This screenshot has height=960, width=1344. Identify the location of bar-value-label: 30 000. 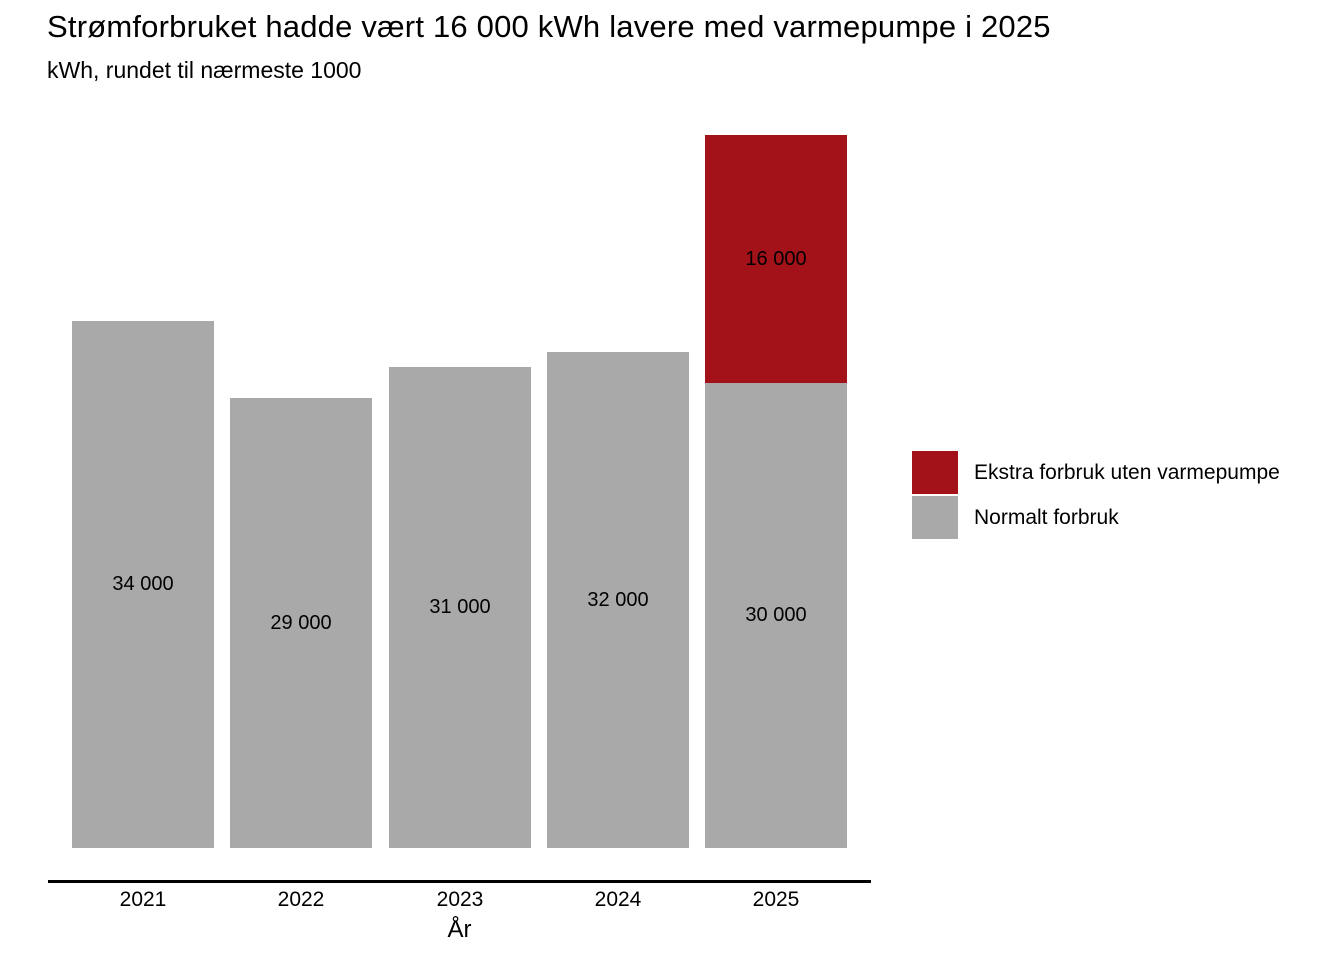
(776, 615).